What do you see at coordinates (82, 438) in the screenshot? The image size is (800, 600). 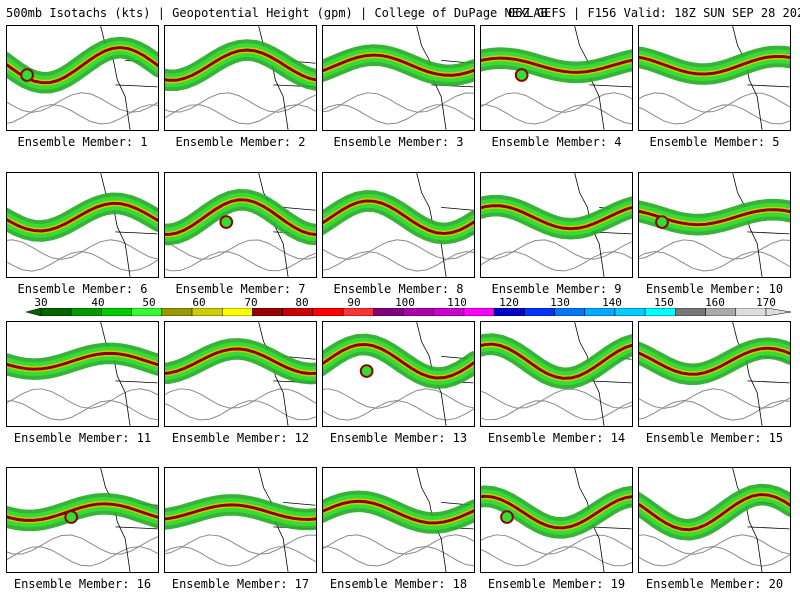 I see `ensemble-member-label: Ensemble Member: 11` at bounding box center [82, 438].